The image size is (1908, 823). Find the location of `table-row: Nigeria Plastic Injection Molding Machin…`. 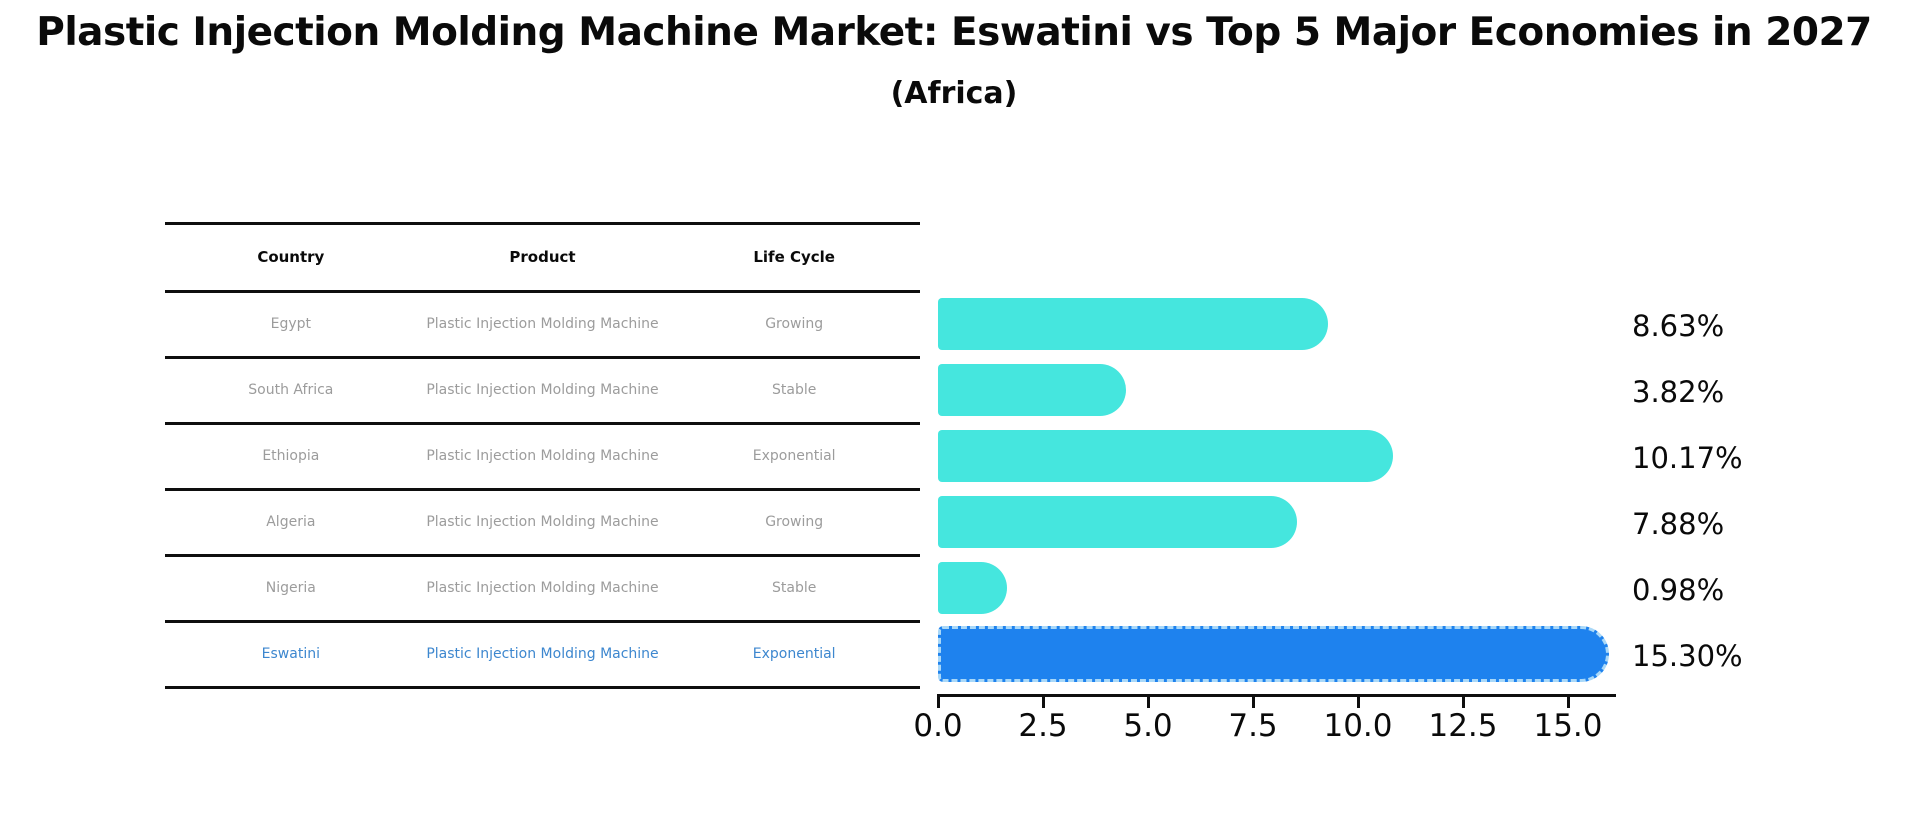

table-row: Nigeria Plastic Injection Molding Machin… is located at coordinates (542, 587).